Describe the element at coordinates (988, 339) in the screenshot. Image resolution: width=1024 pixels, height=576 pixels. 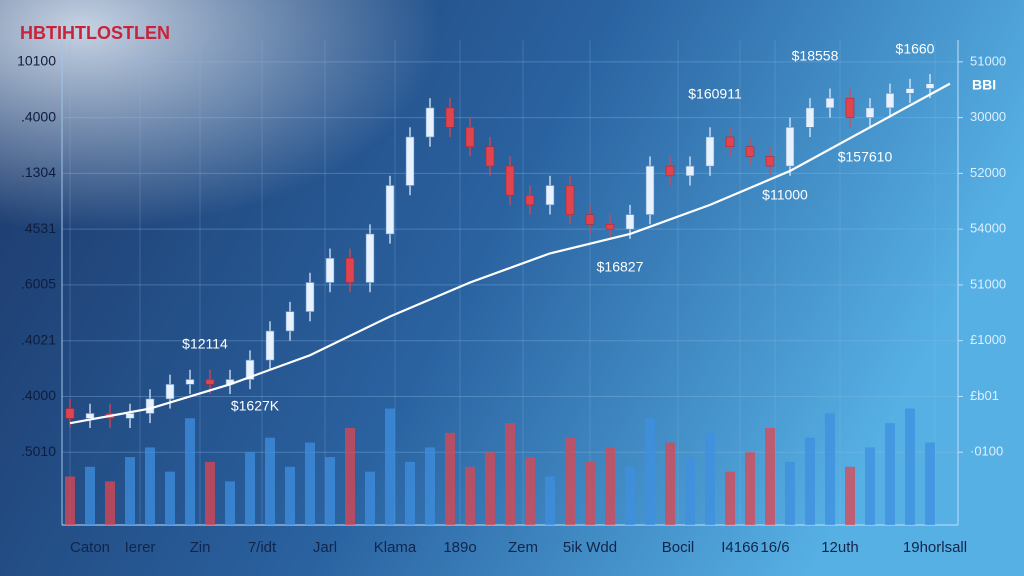
I see `y2-tick-label: £1000` at that location.